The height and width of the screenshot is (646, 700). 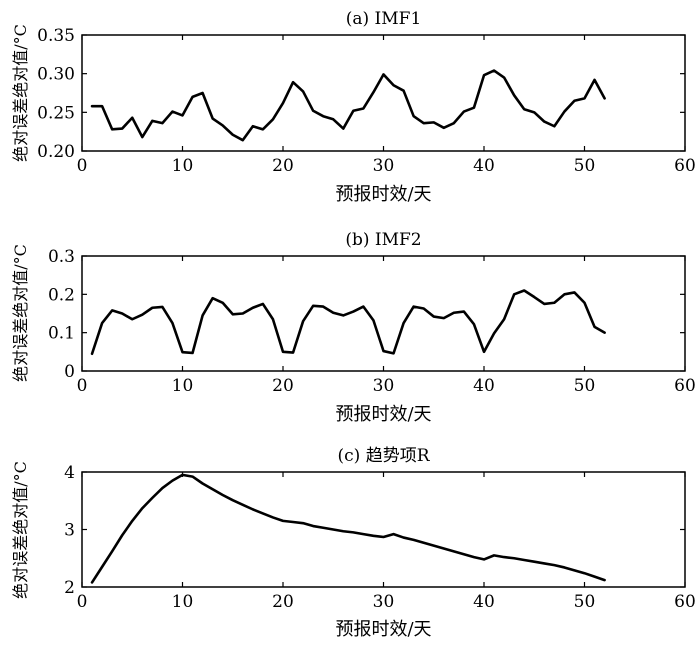 I want to click on x-tick-label: 30, so click(x=384, y=602).